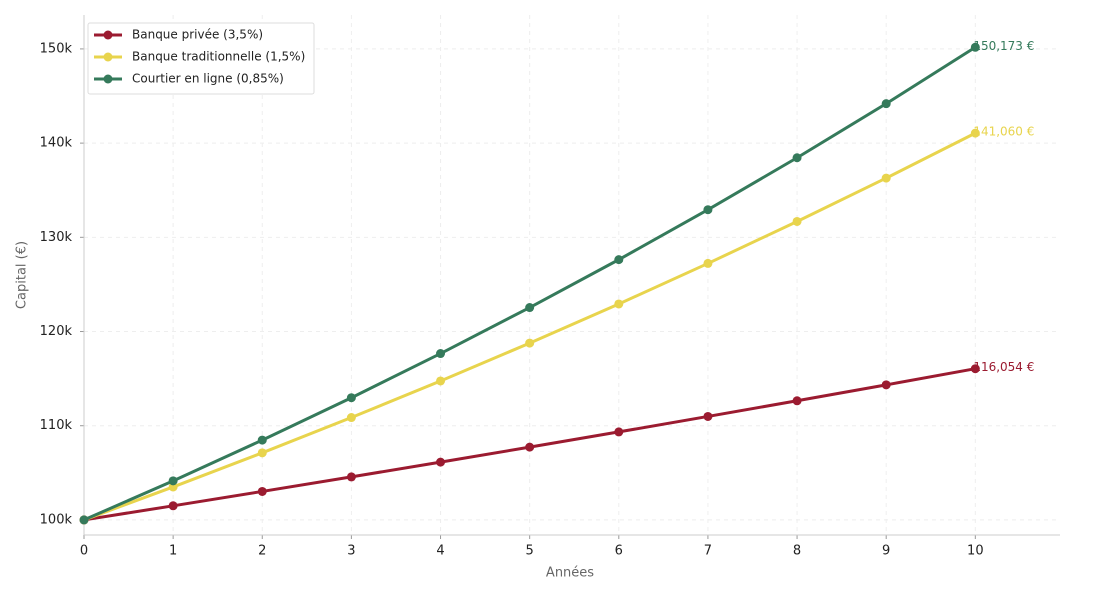 The height and width of the screenshot is (600, 1100). Describe the element at coordinates (208, 79) in the screenshot. I see `legend-label: Courtier en ligne (0,85%)` at that location.